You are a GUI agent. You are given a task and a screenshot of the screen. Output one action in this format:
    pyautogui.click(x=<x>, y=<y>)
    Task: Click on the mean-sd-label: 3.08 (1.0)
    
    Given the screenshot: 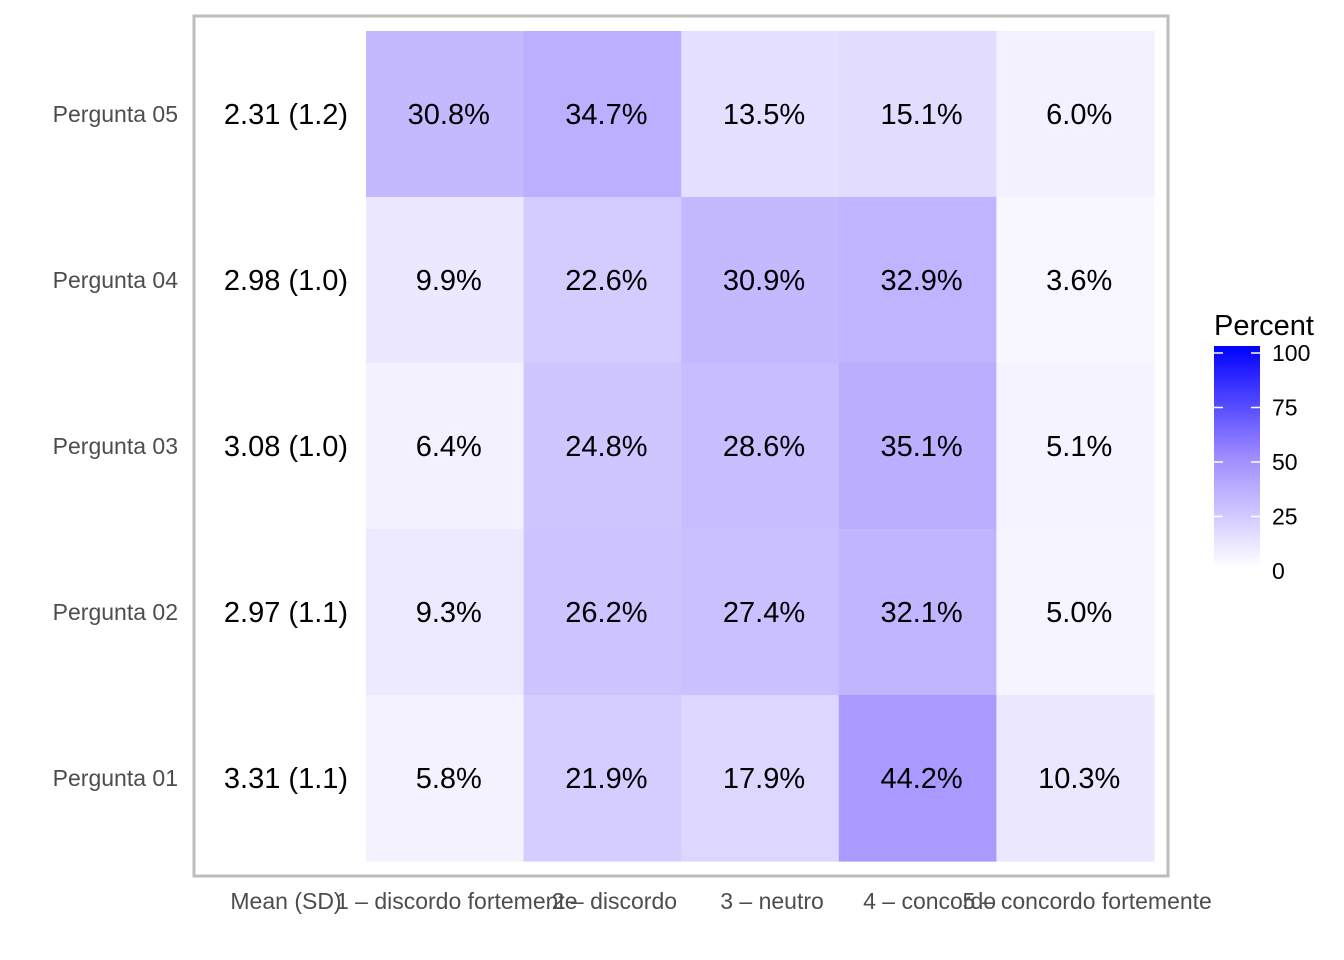 What is the action you would take?
    pyautogui.click(x=286, y=447)
    